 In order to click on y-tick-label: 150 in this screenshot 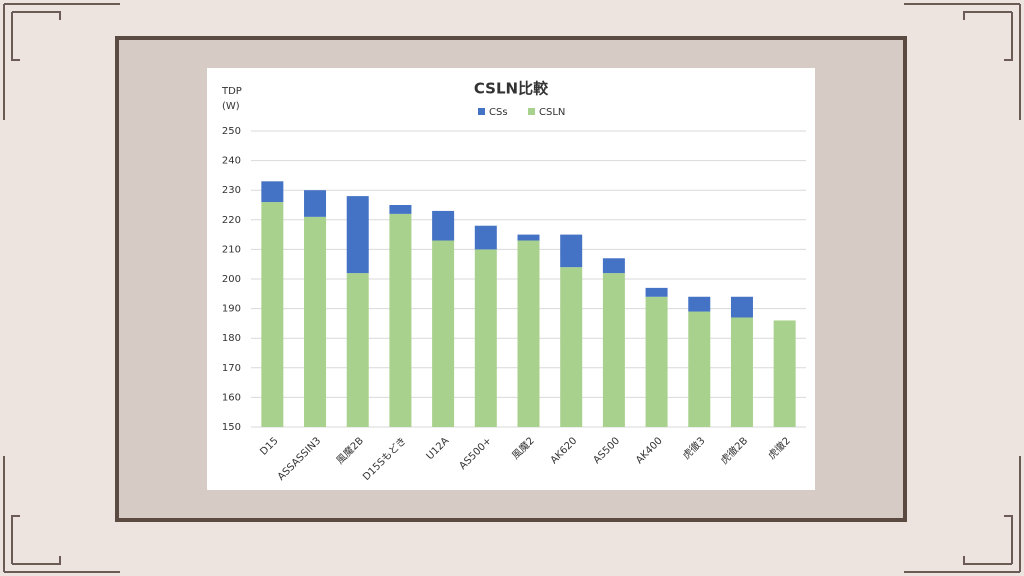, I will do `click(231, 427)`.